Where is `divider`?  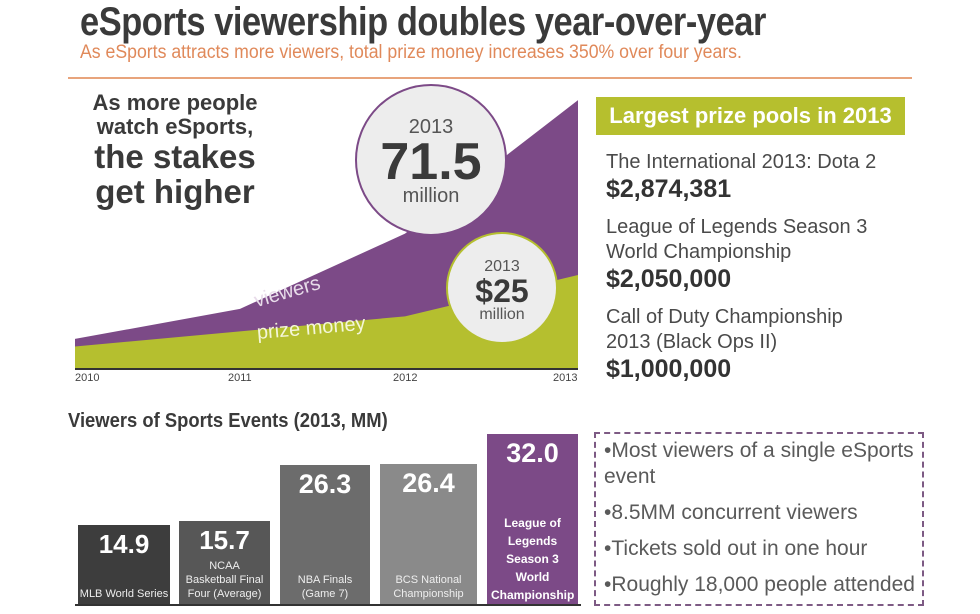 divider is located at coordinates (490, 78).